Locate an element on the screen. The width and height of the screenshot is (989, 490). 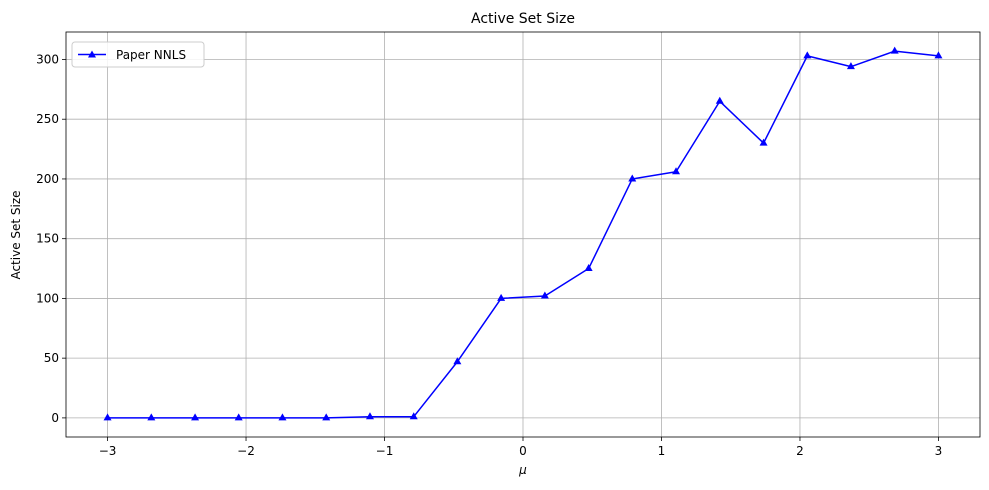
legend-marker-triangle is located at coordinates (92, 54).